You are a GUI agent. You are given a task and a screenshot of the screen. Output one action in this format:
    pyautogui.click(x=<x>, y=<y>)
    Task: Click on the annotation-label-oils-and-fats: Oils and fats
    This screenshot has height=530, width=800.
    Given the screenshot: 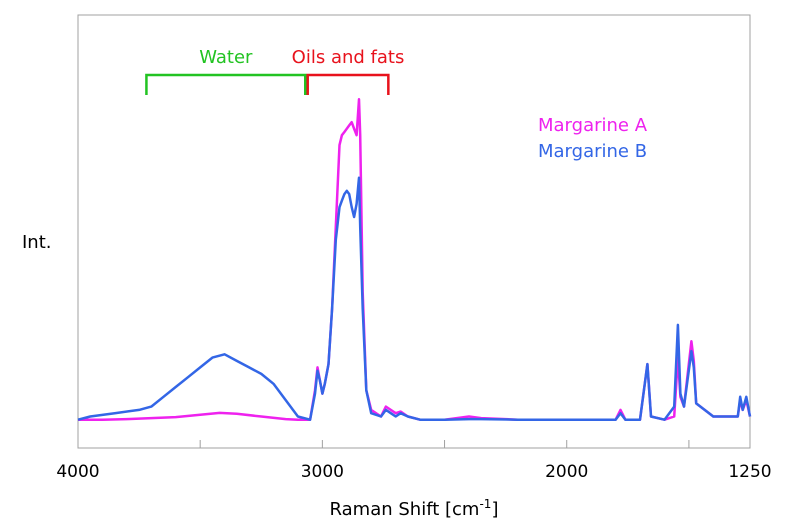 What is the action you would take?
    pyautogui.click(x=348, y=57)
    